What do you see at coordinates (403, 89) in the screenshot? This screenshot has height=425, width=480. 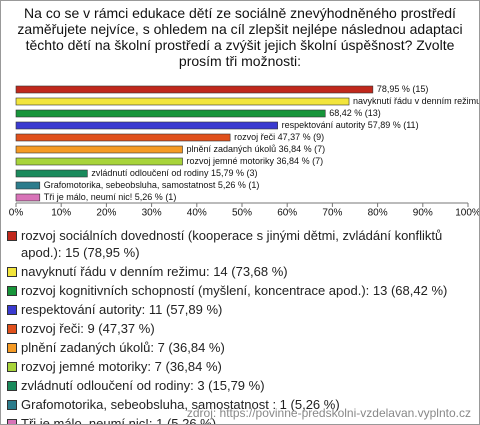 I see `bar-label: 78,95 % (15)` at bounding box center [403, 89].